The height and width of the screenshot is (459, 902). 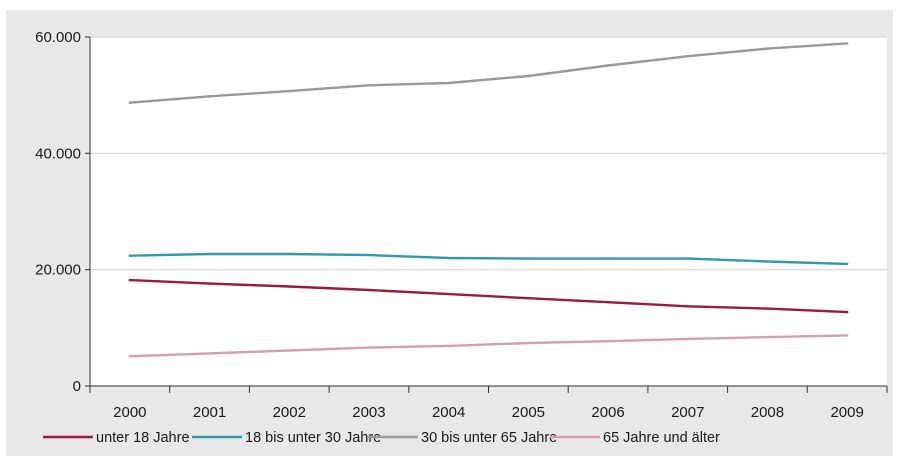 What do you see at coordinates (289, 412) in the screenshot?
I see `x-tick-label: 2002` at bounding box center [289, 412].